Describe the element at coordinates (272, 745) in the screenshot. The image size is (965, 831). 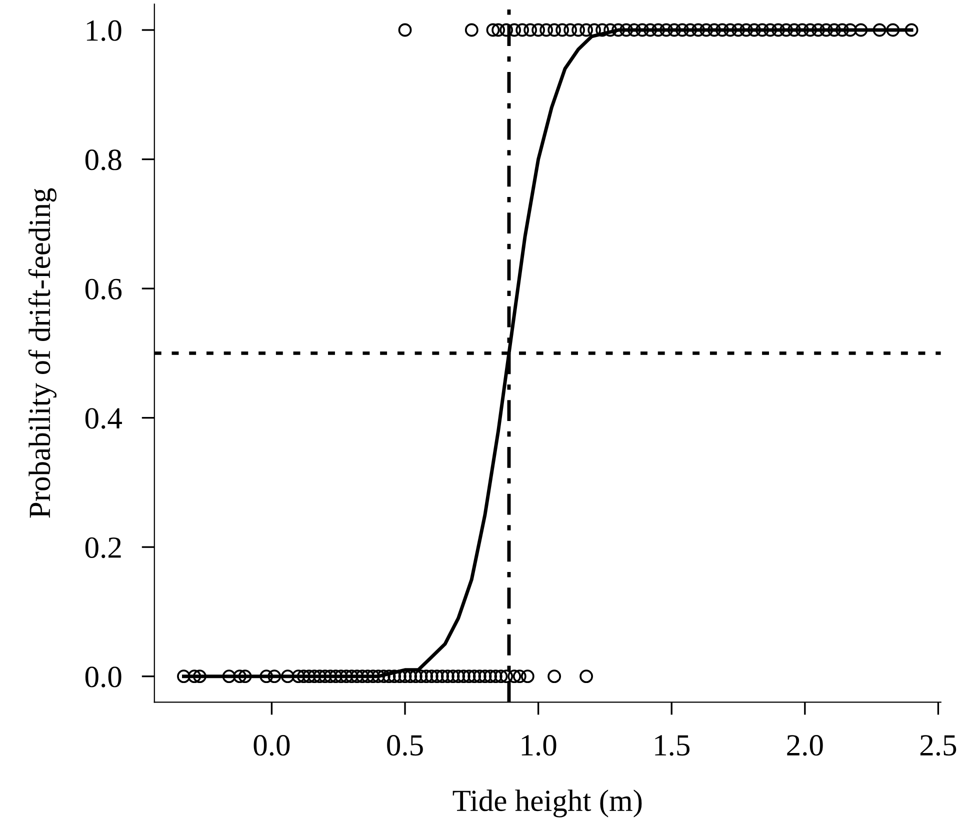
I see `x-tick-label: 0.0` at that location.